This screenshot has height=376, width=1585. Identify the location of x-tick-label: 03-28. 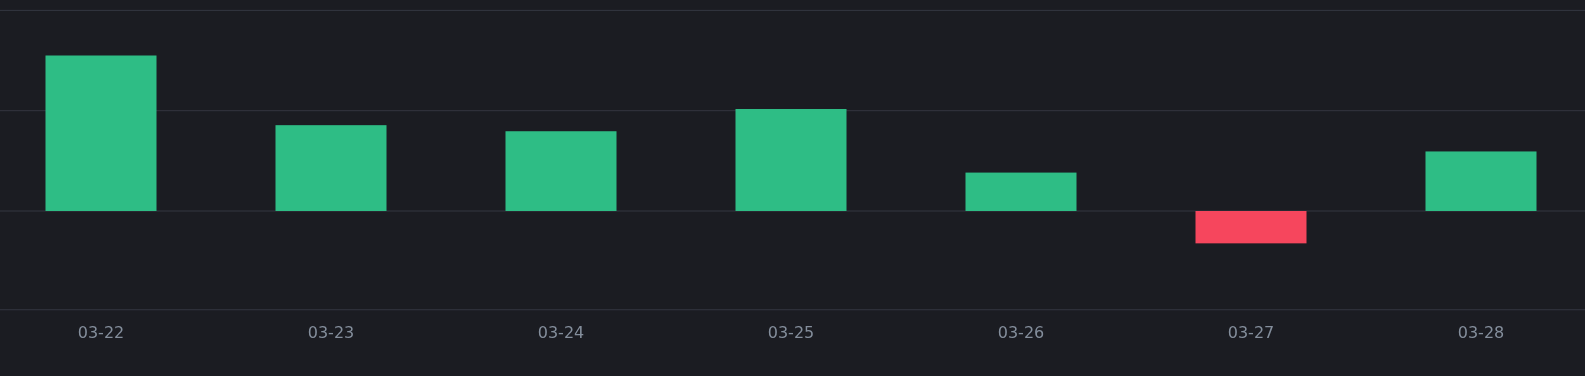
(1481, 332).